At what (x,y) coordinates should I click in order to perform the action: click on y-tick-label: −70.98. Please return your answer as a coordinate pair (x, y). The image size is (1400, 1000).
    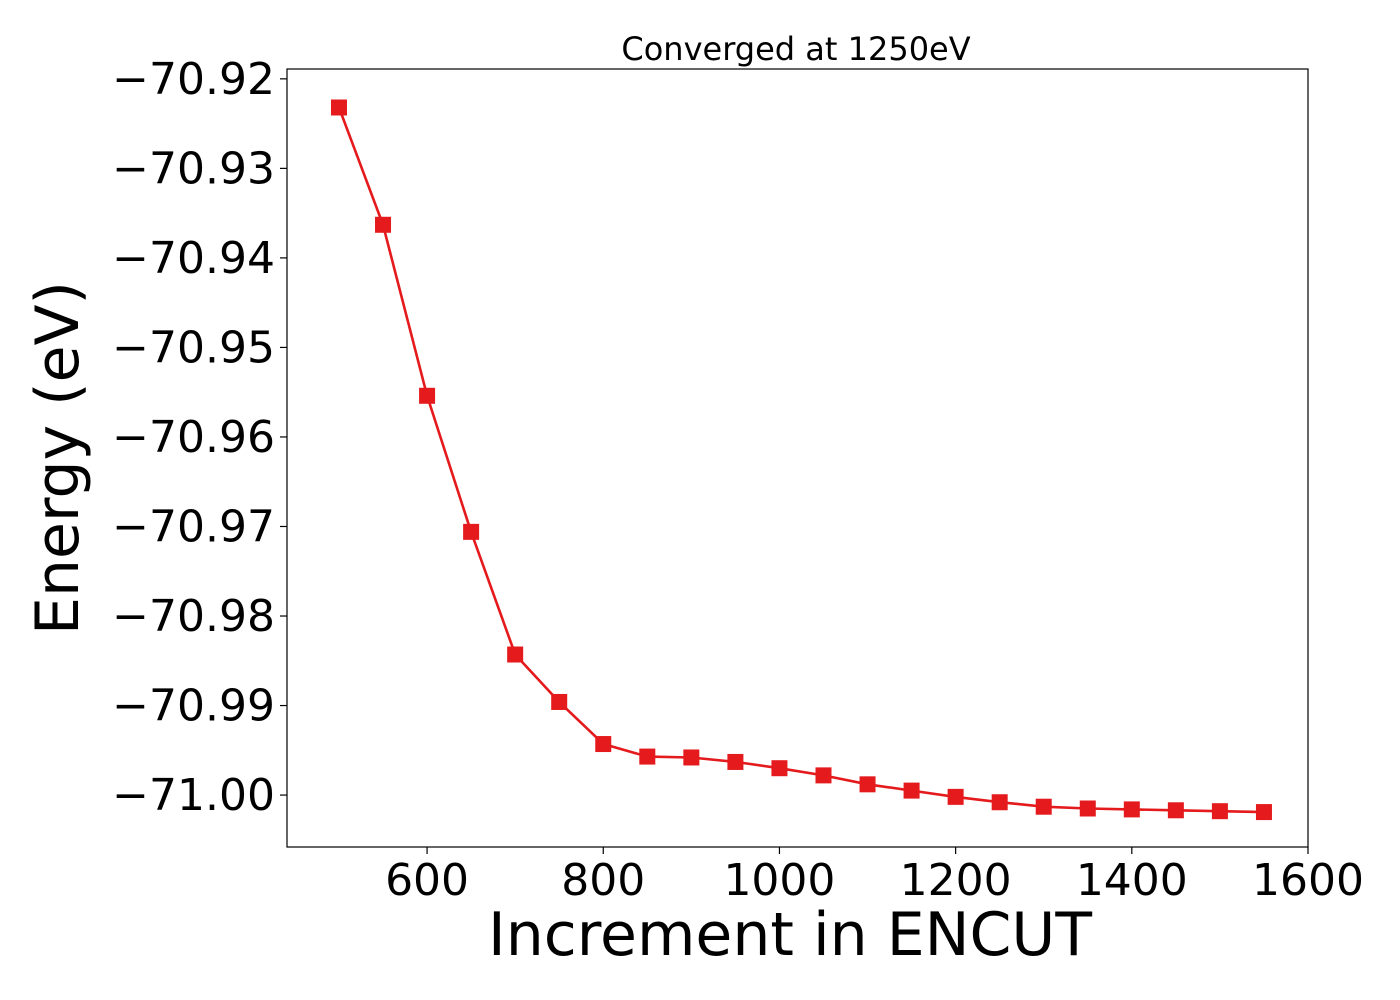
    Looking at the image, I should click on (193, 616).